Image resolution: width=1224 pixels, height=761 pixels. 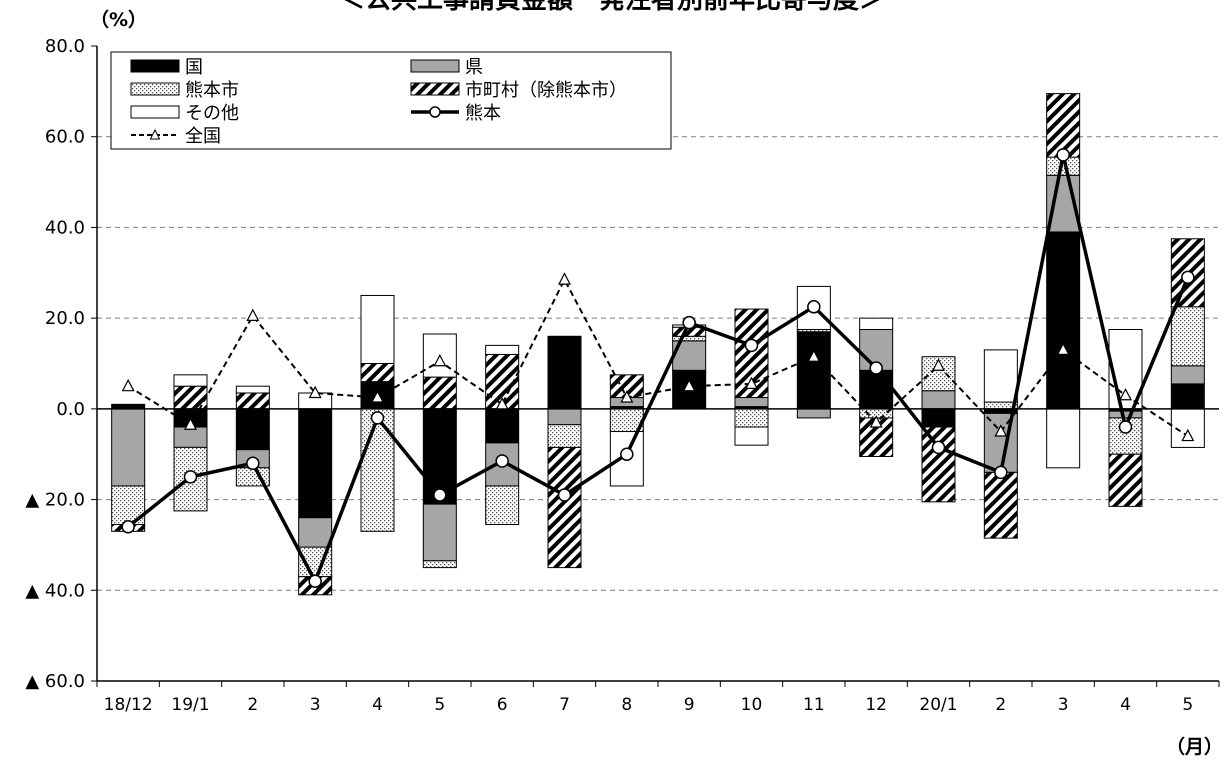 I want to click on x-tick-label: 9, so click(x=689, y=705).